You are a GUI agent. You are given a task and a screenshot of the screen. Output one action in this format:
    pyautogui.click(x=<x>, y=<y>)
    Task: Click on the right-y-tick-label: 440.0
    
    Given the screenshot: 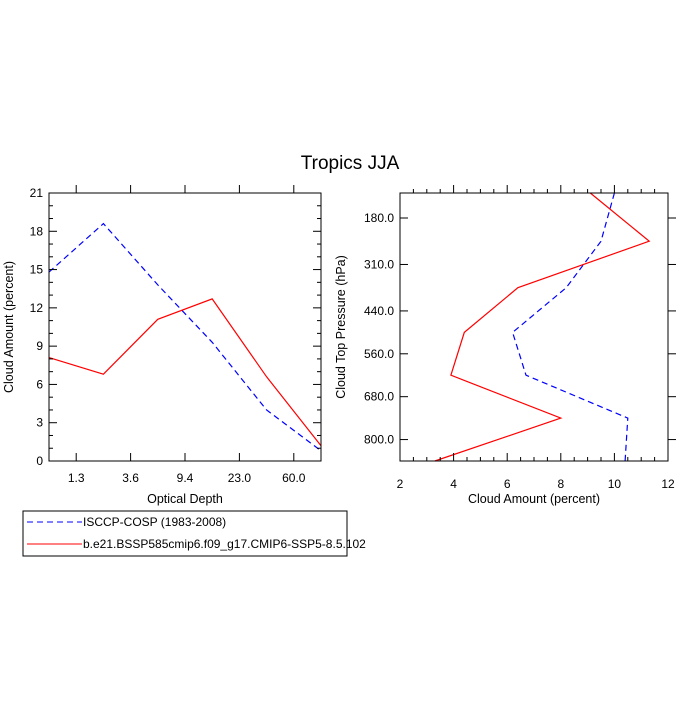 What is the action you would take?
    pyautogui.click(x=379, y=311)
    